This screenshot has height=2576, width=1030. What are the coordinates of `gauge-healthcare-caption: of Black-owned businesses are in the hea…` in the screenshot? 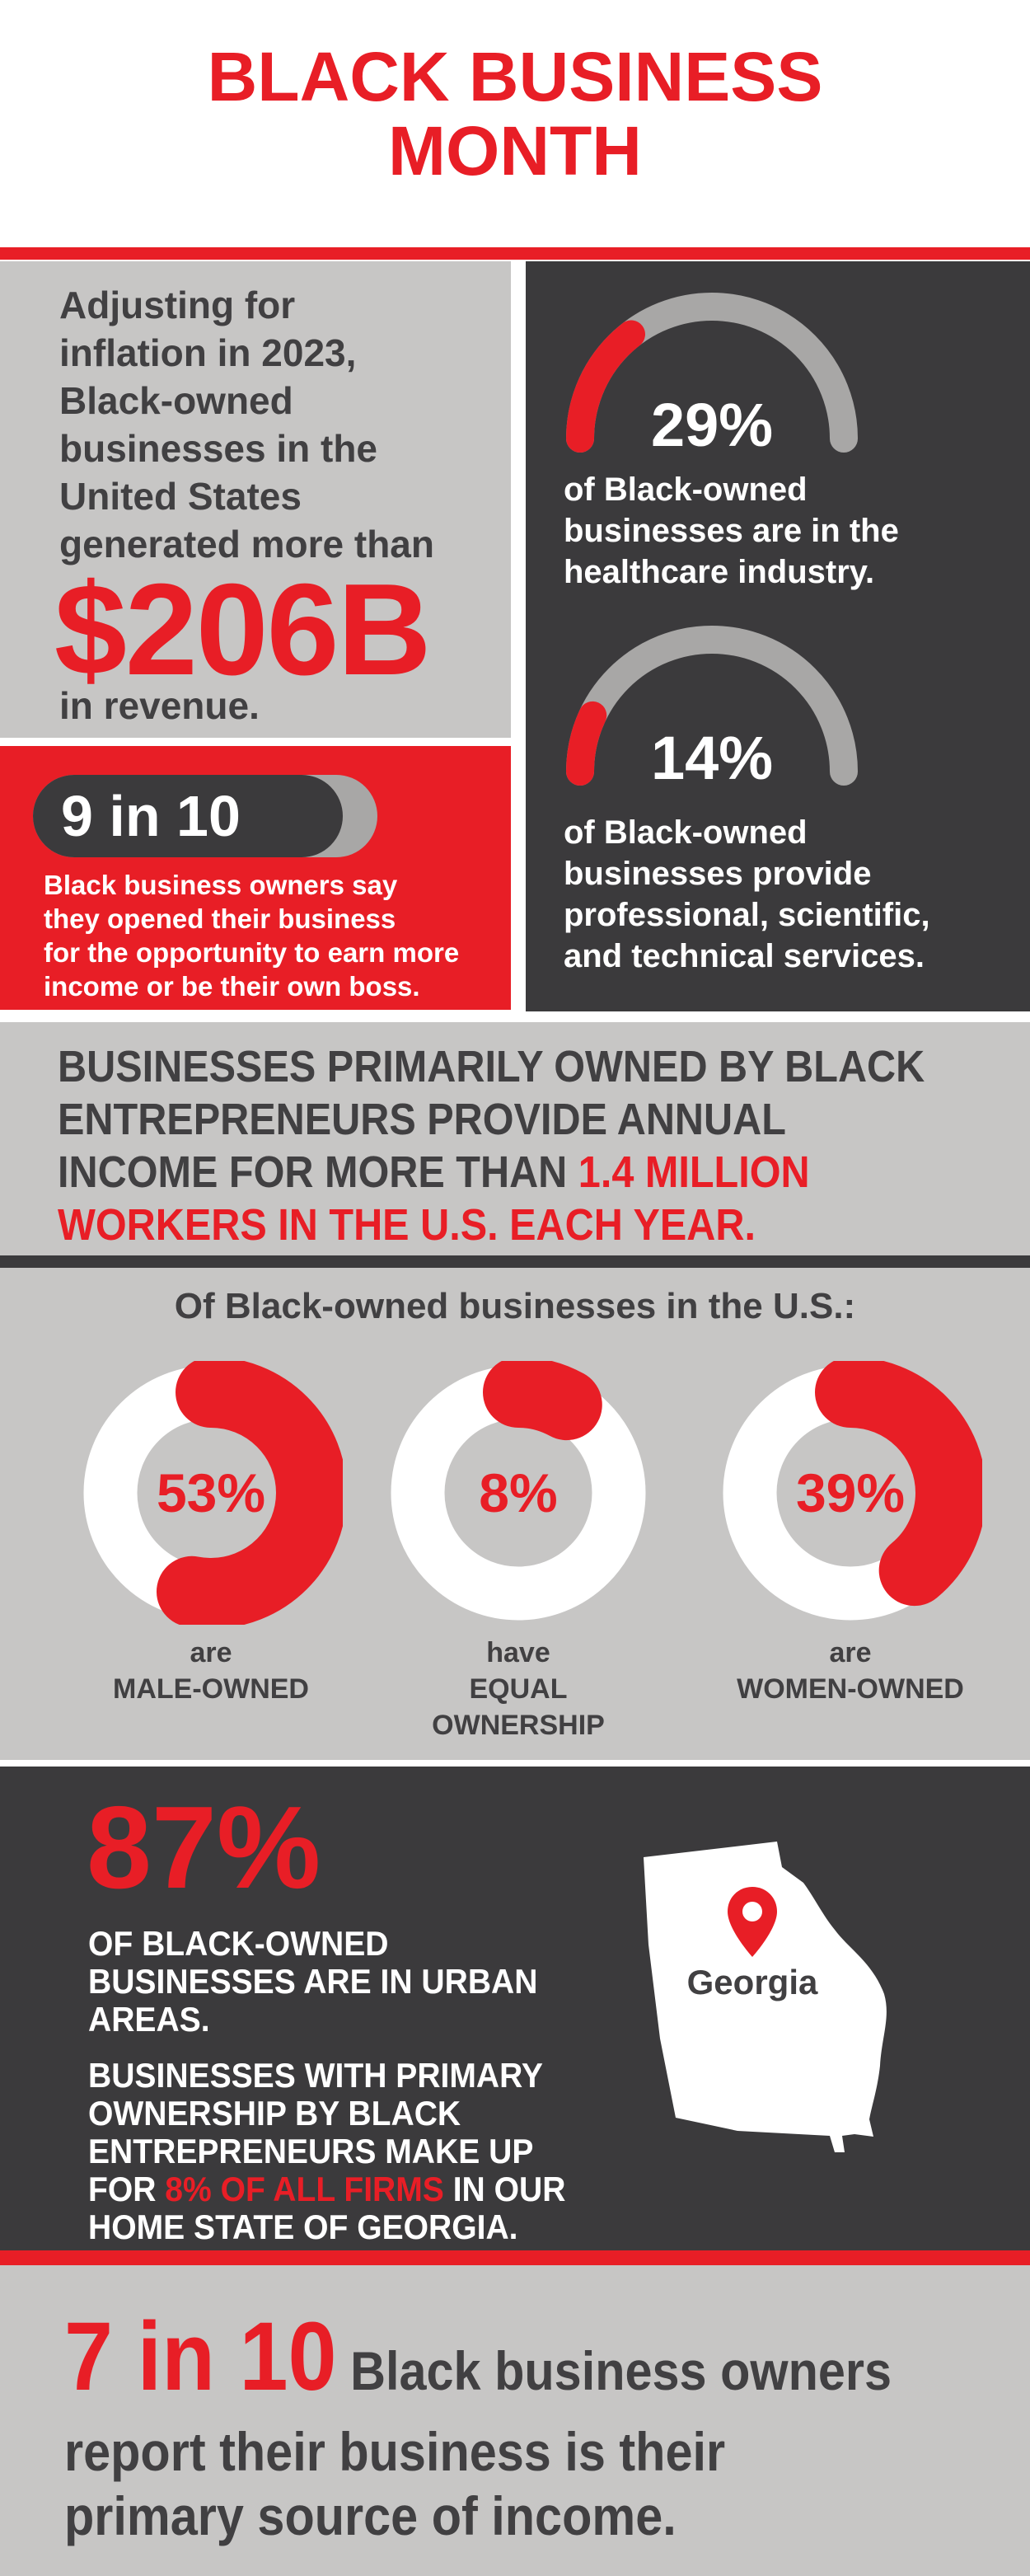 It's located at (731, 531).